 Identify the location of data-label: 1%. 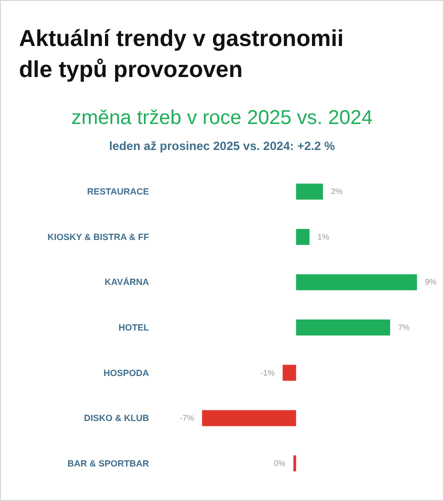
(324, 237).